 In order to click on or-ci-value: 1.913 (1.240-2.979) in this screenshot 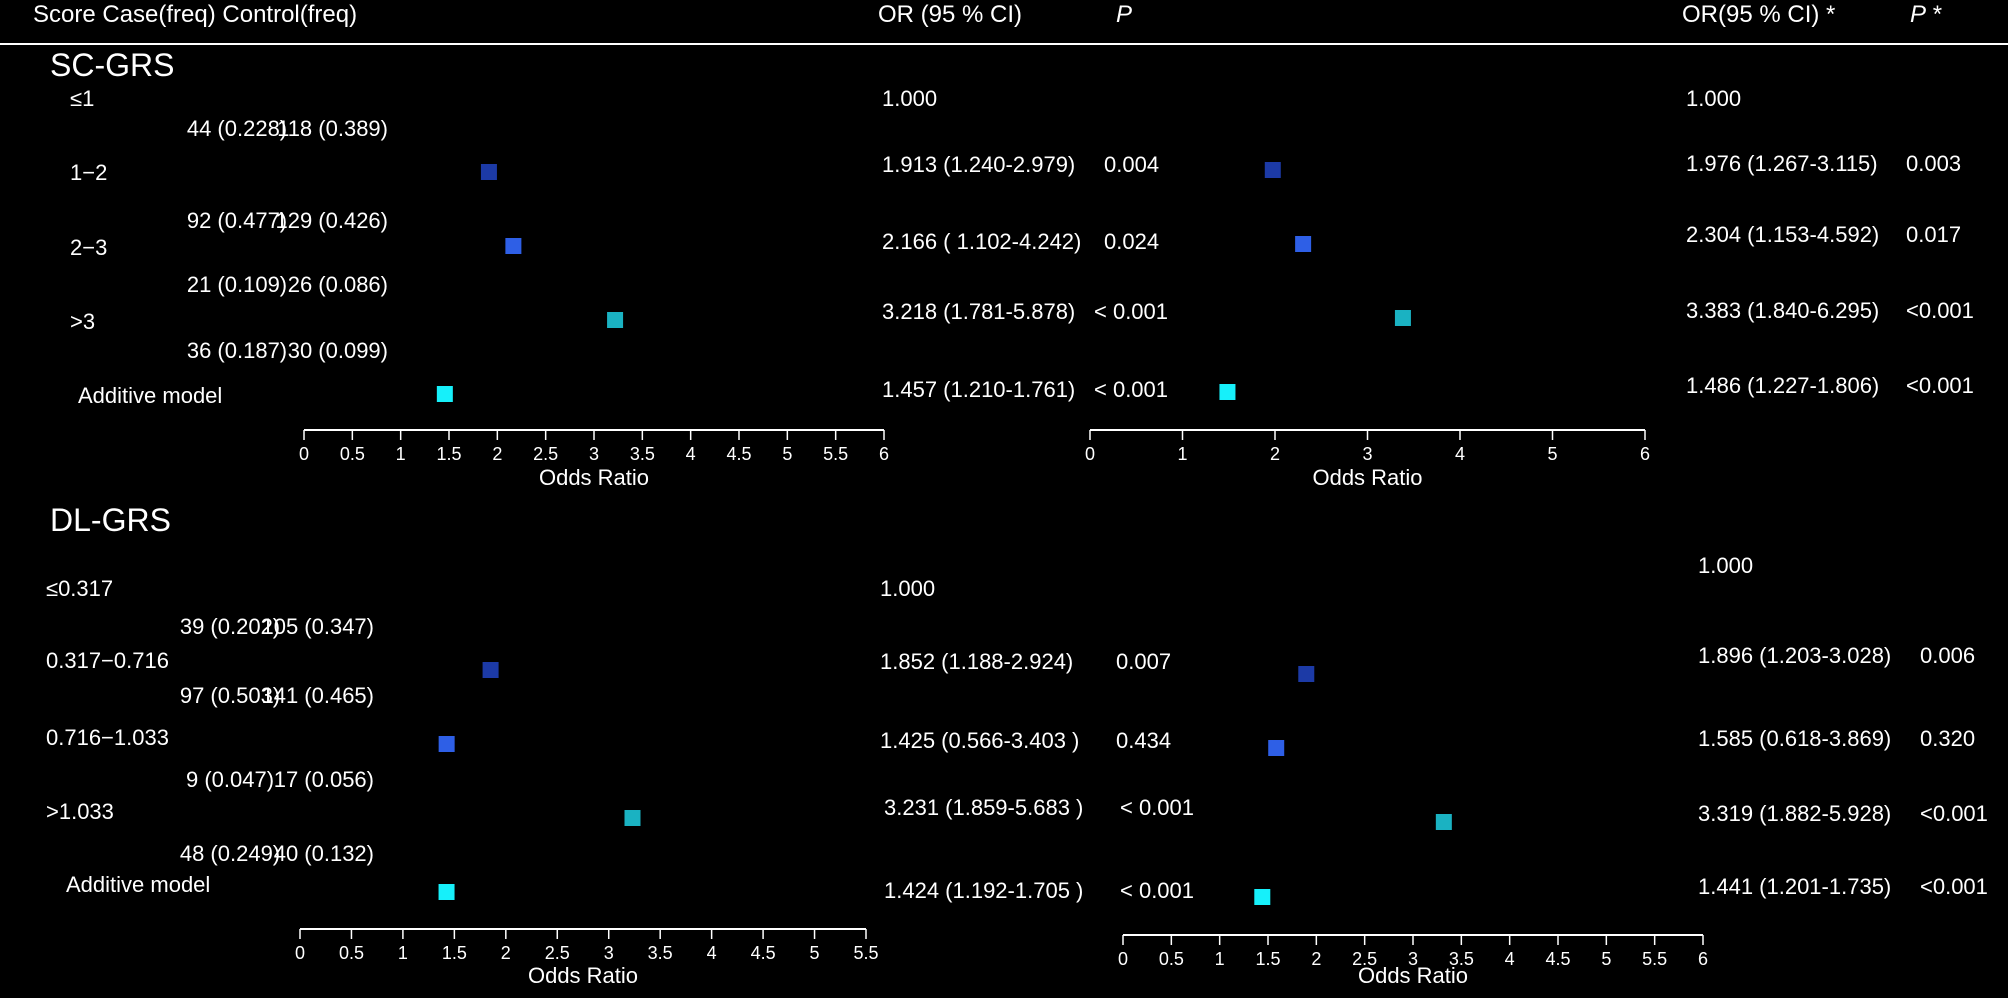, I will do `click(978, 164)`.